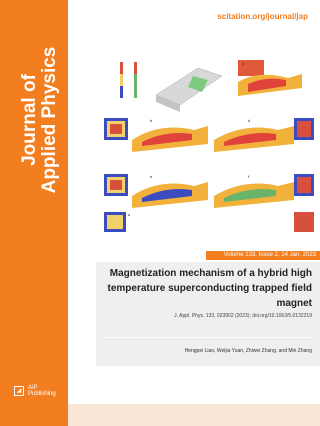 This screenshot has width=320, height=426. I want to click on panel-a: a, so click(209, 222).